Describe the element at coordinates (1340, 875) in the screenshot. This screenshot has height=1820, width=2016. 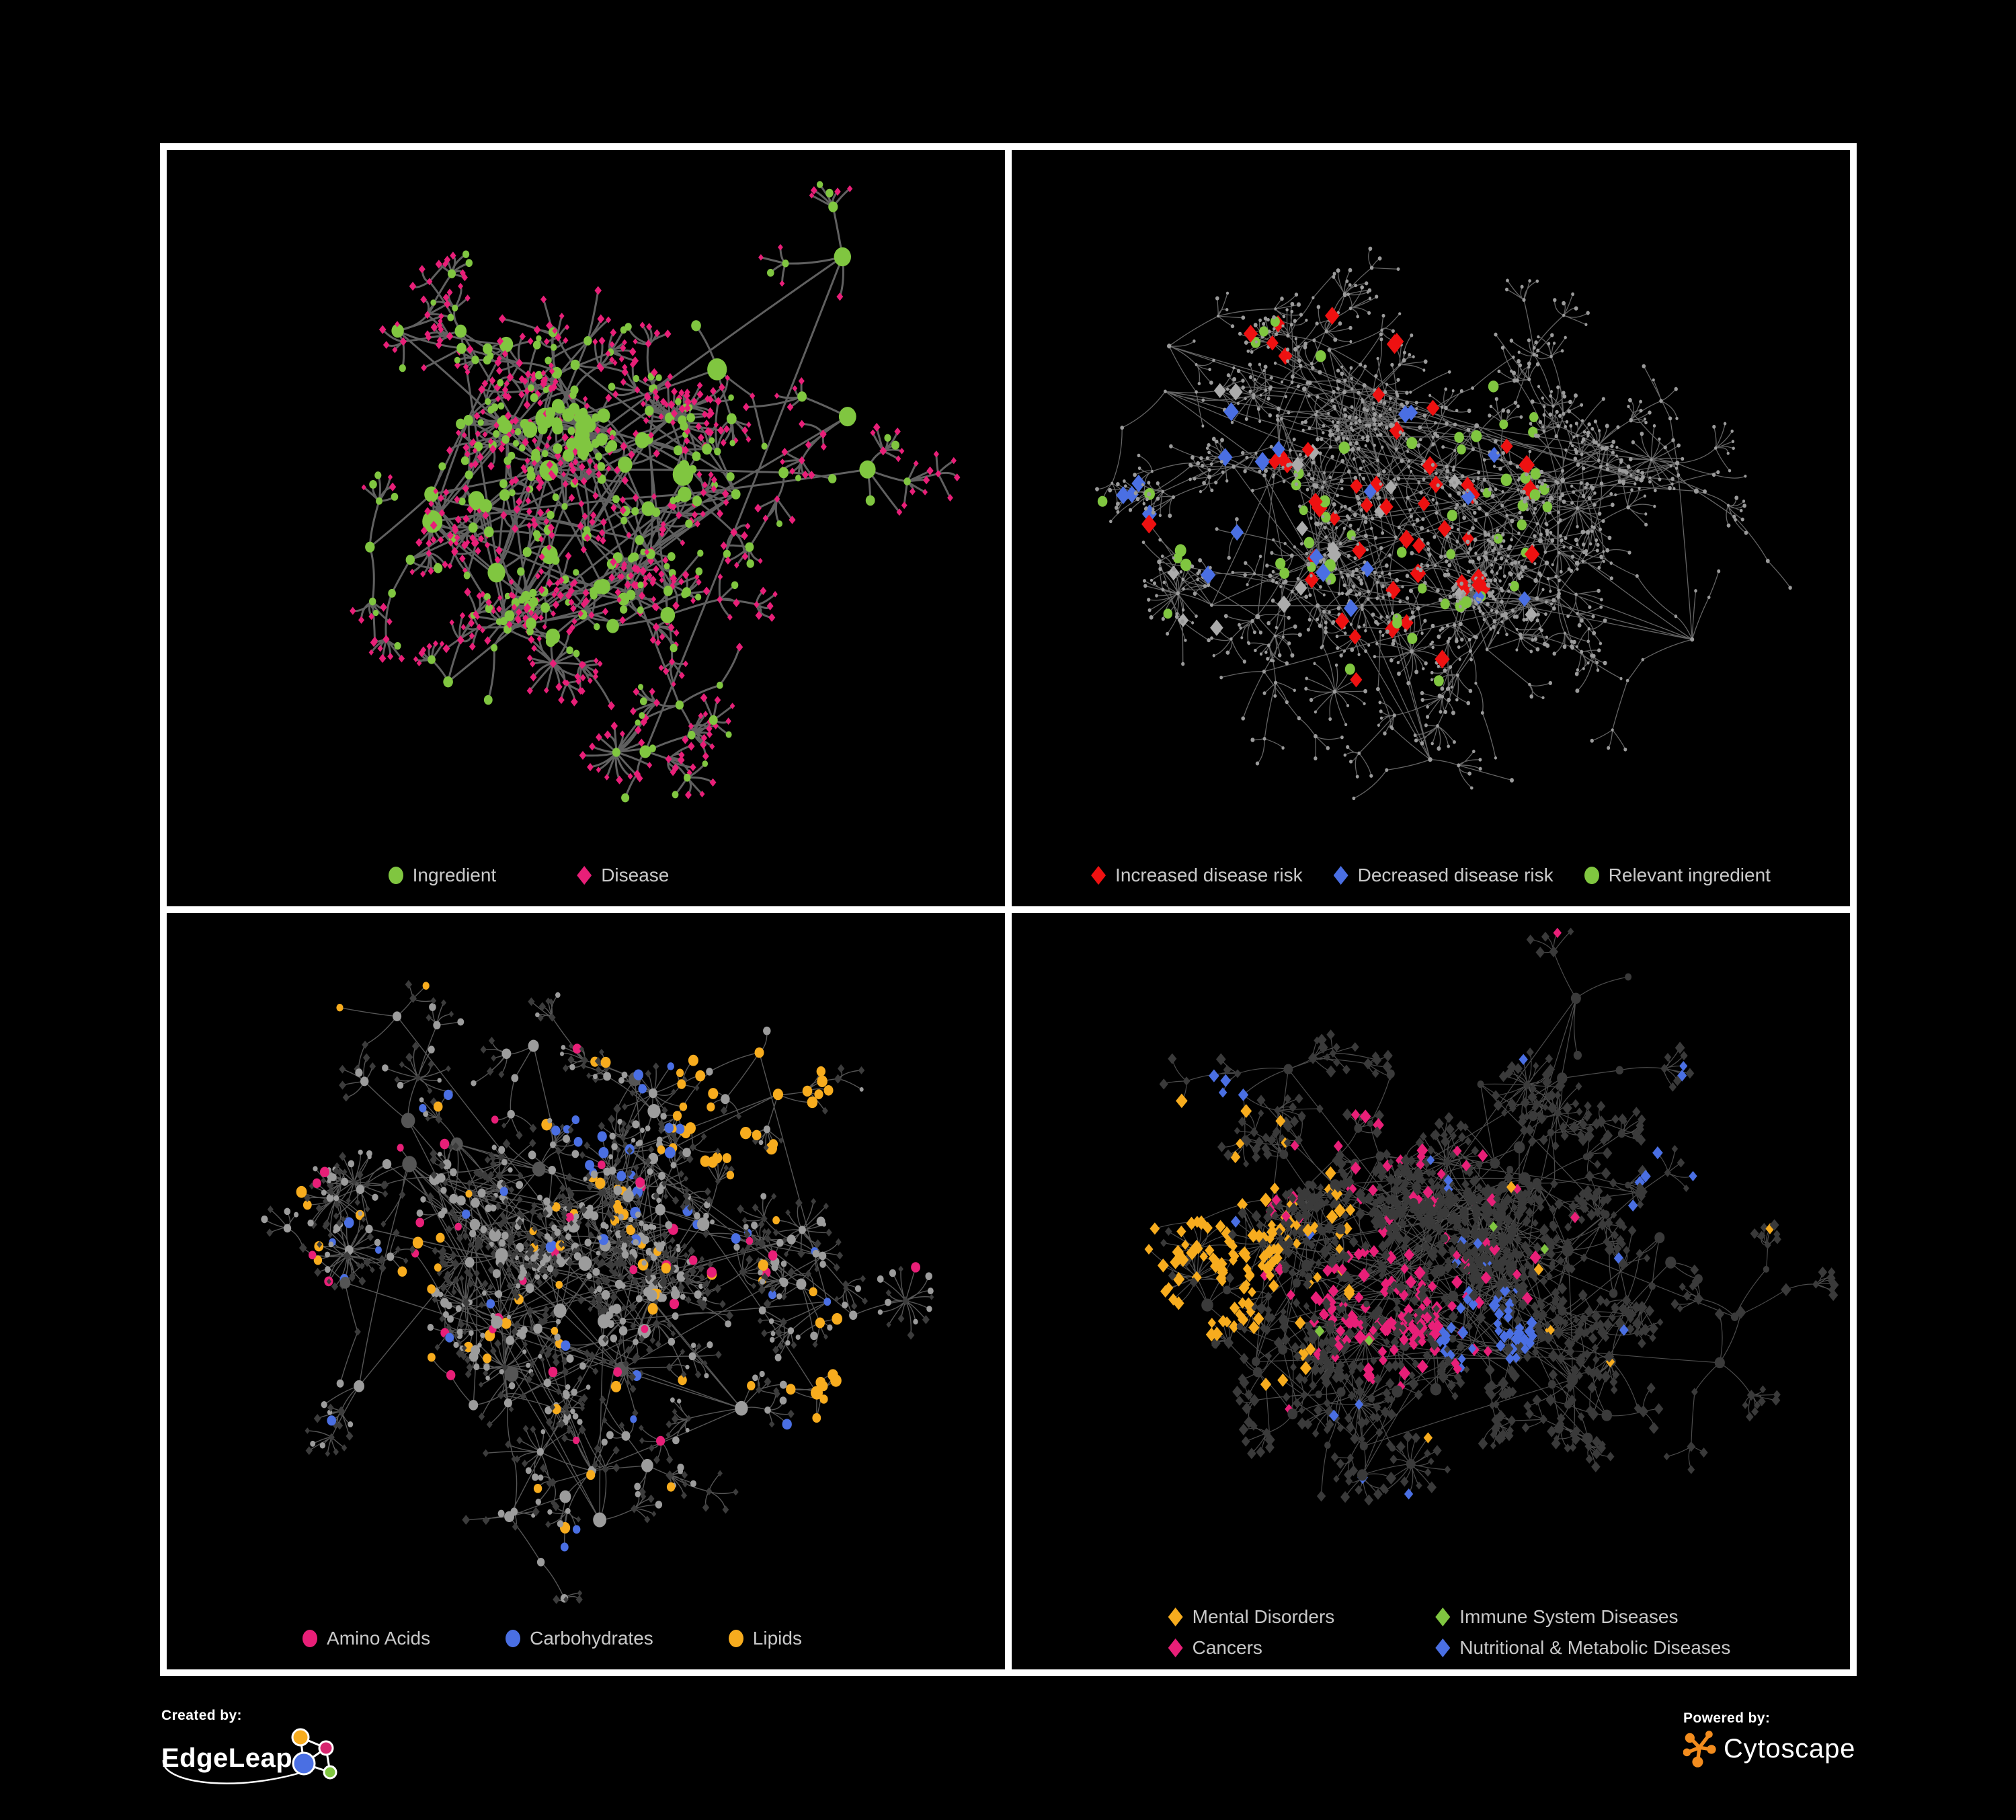
I see `decreased-risk-diamond-glyph` at that location.